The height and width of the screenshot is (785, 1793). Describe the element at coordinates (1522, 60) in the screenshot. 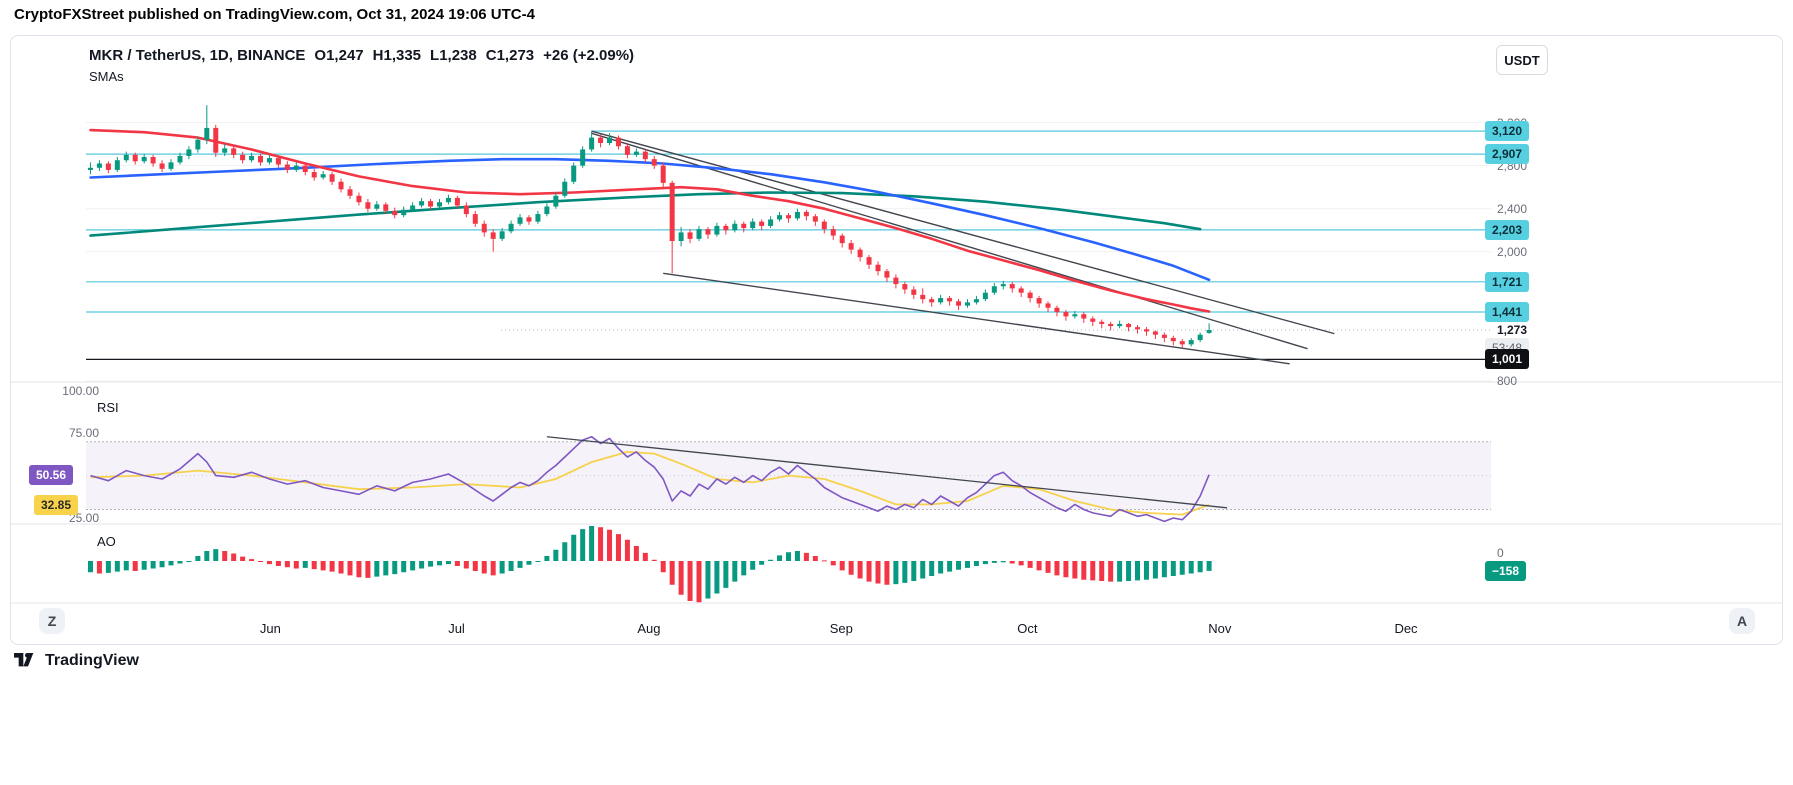

I see `currency-toggle-button: USDT` at that location.